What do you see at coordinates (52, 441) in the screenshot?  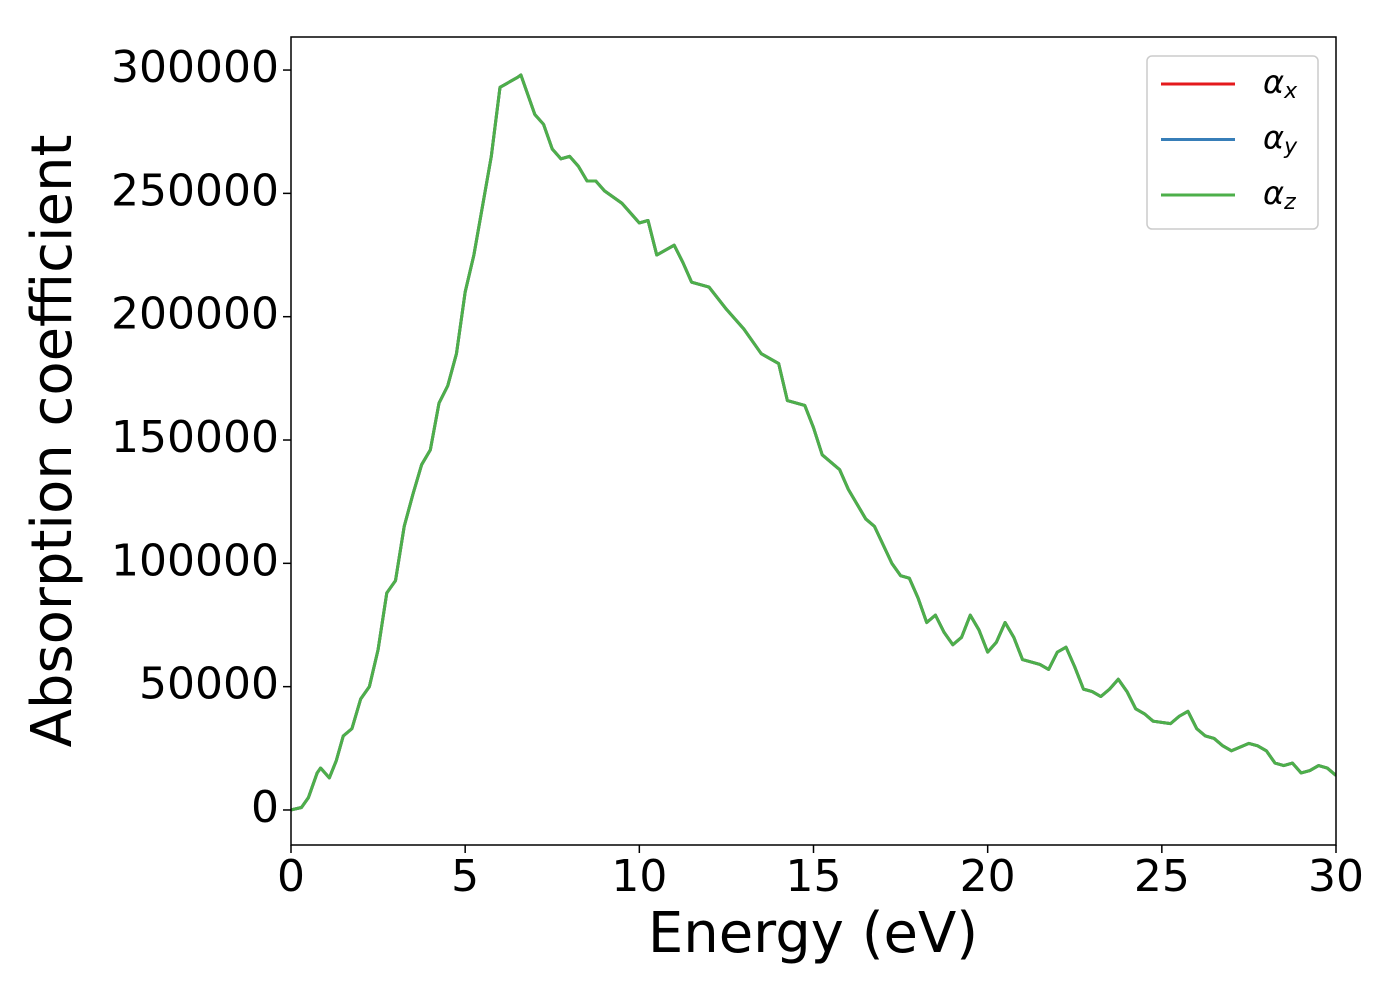 I see `y-axis-label: Absorption coefficient` at bounding box center [52, 441].